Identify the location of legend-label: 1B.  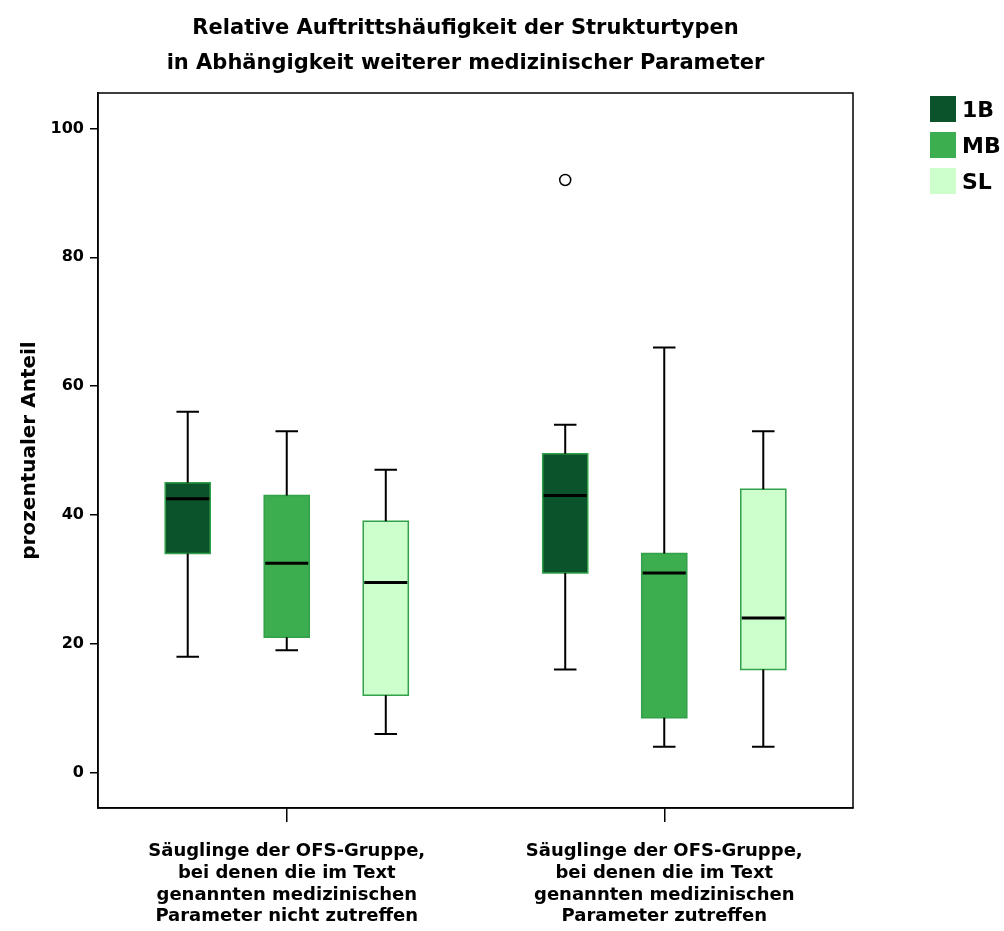
(978, 109).